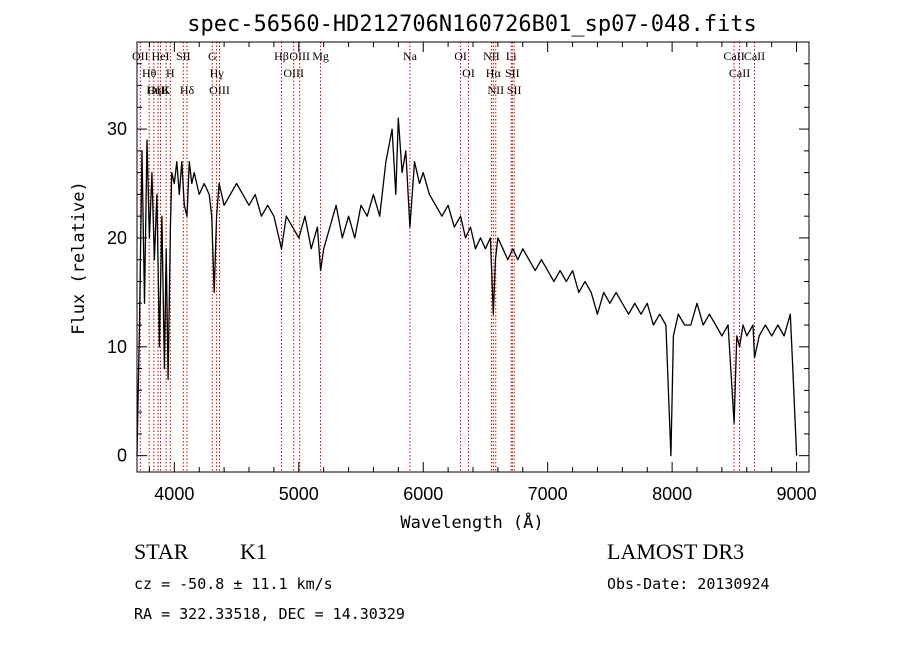 This screenshot has height=649, width=900. I want to click on y-tick-label-3: 30, so click(117, 129).